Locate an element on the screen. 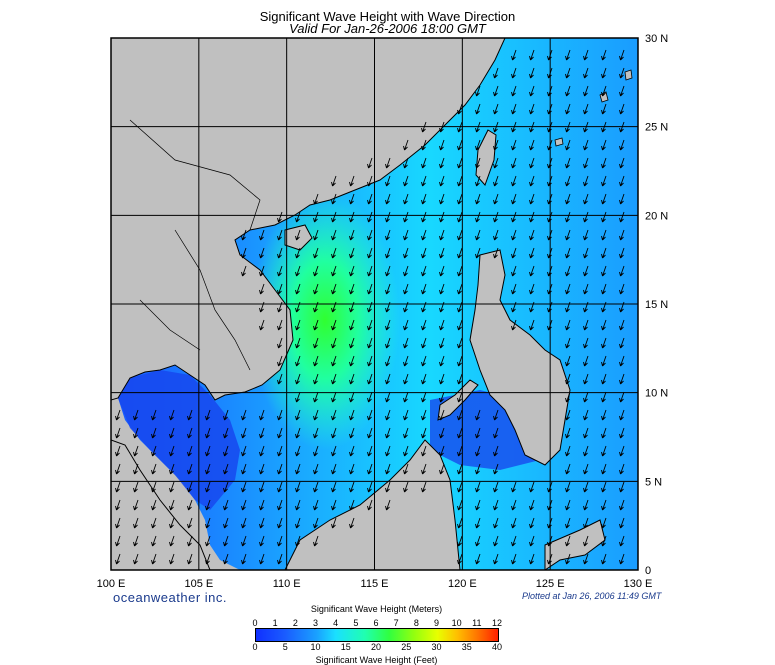 The width and height of the screenshot is (775, 665). latitude-label: 25 N is located at coordinates (656, 128).